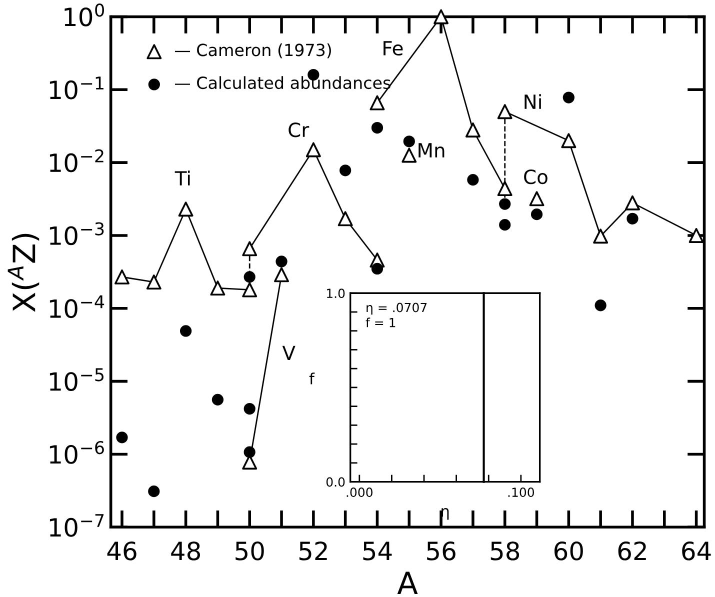  Describe the element at coordinates (77, 379) in the screenshot. I see `y-tick-label: 10$^{−5}$` at that location.